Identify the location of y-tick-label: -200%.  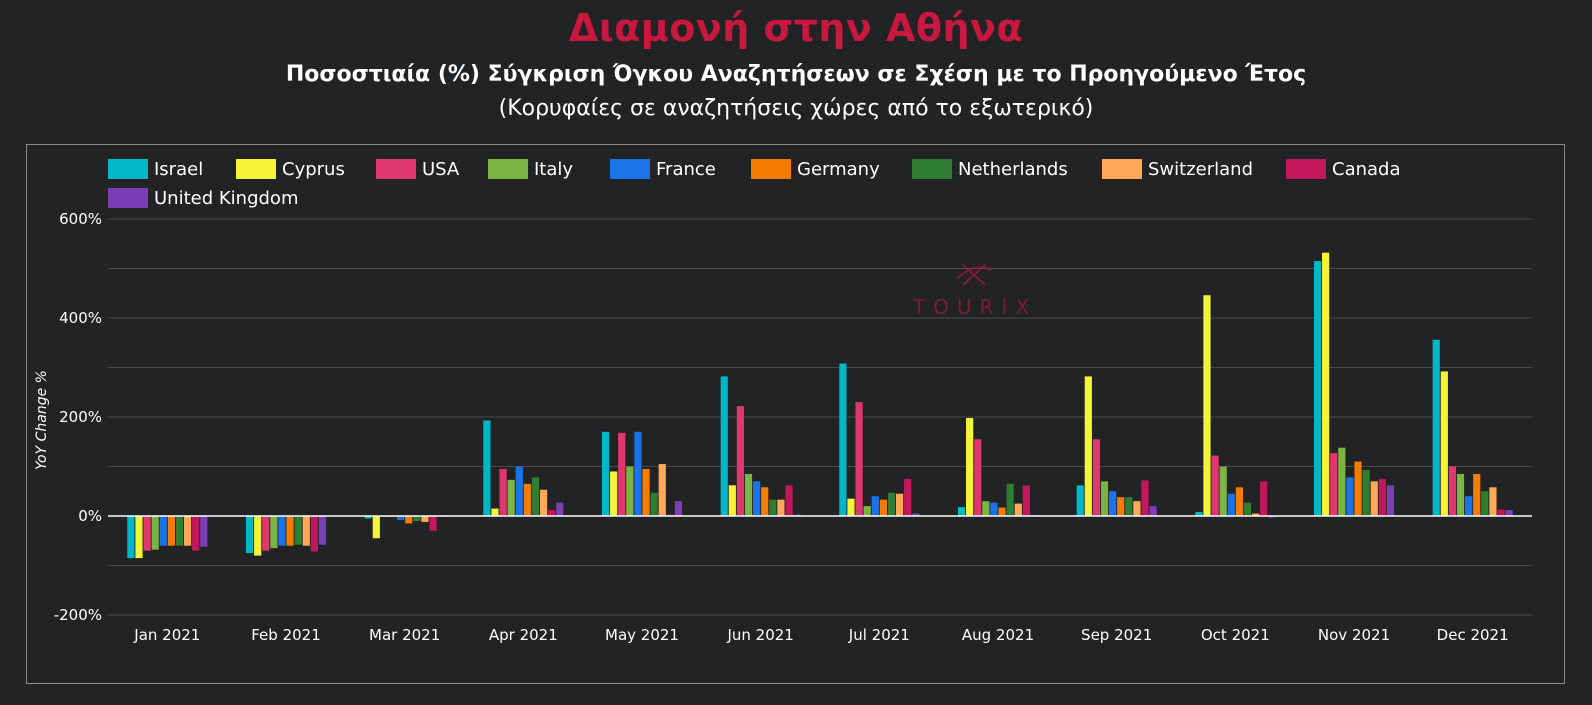
(78, 615).